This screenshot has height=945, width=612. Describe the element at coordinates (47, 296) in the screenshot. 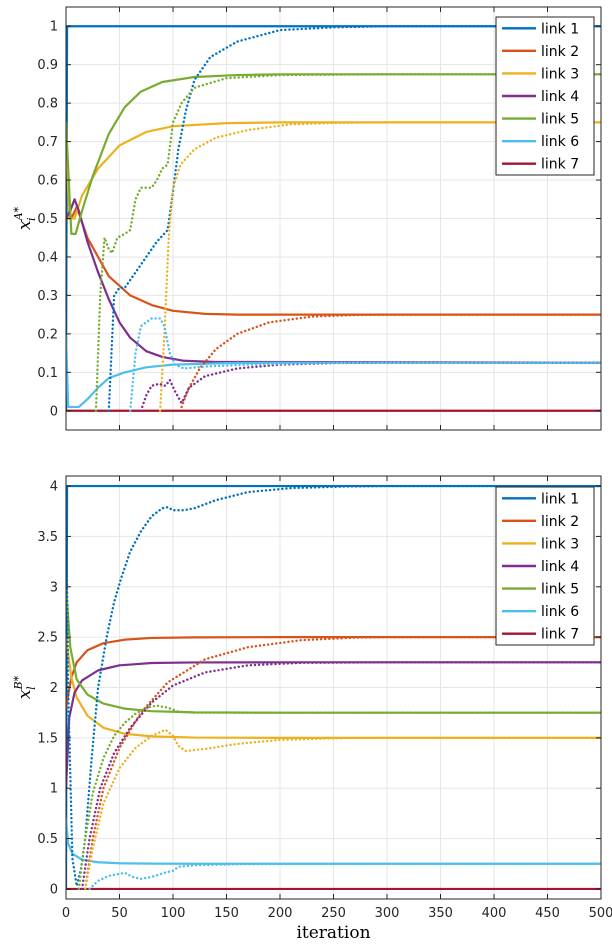

I see `y-tick-label: 0.3` at that location.